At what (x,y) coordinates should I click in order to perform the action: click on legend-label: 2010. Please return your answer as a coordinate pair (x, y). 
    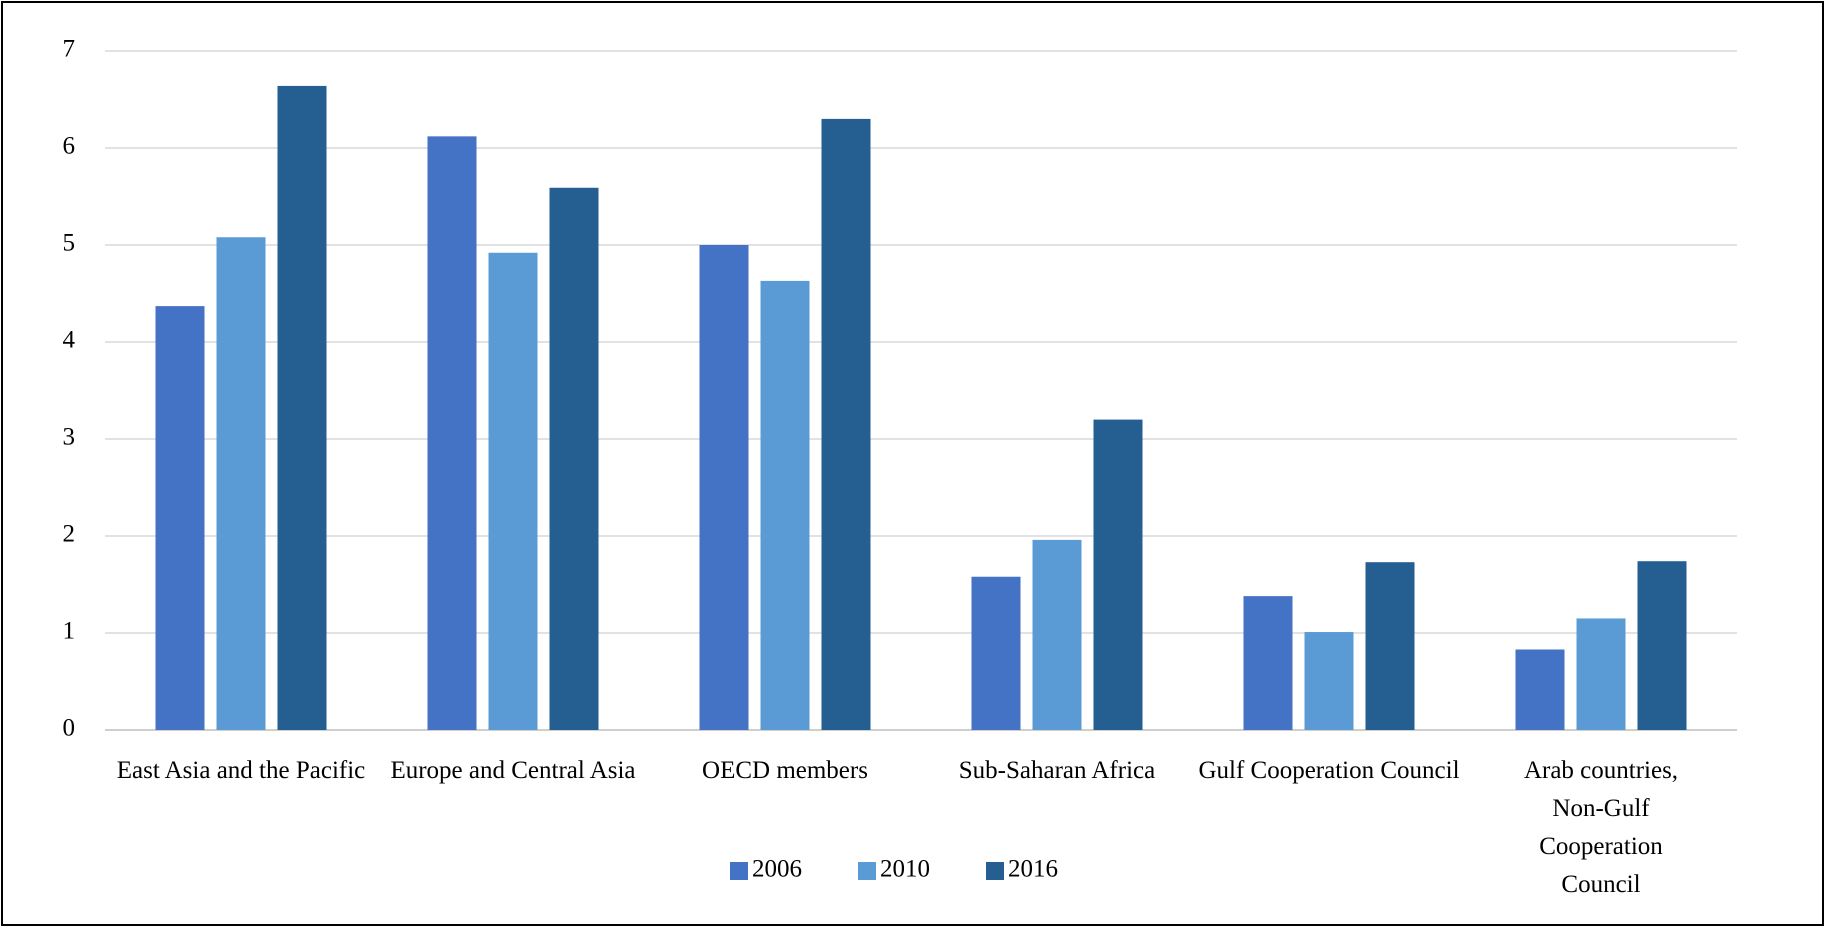
    Looking at the image, I should click on (905, 869).